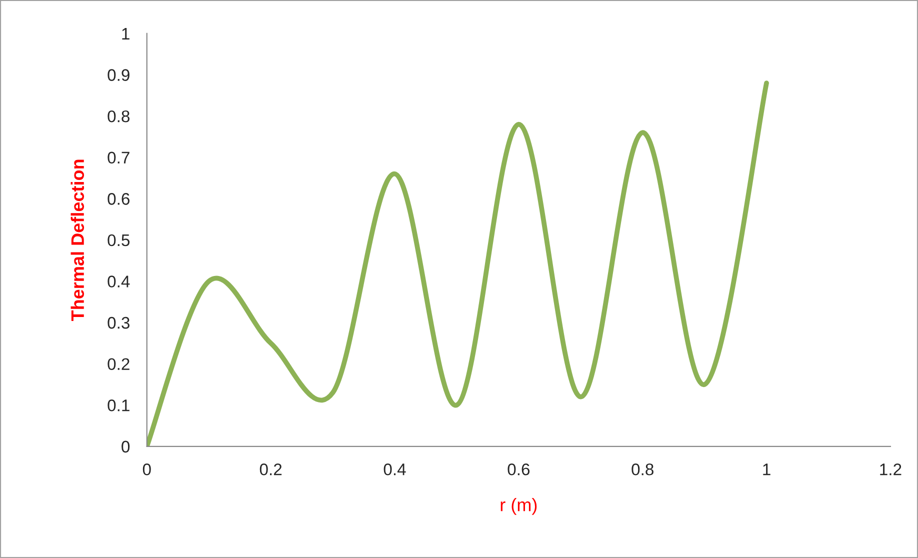 The height and width of the screenshot is (558, 918). I want to click on y-tick-label: 0.7, so click(119, 158).